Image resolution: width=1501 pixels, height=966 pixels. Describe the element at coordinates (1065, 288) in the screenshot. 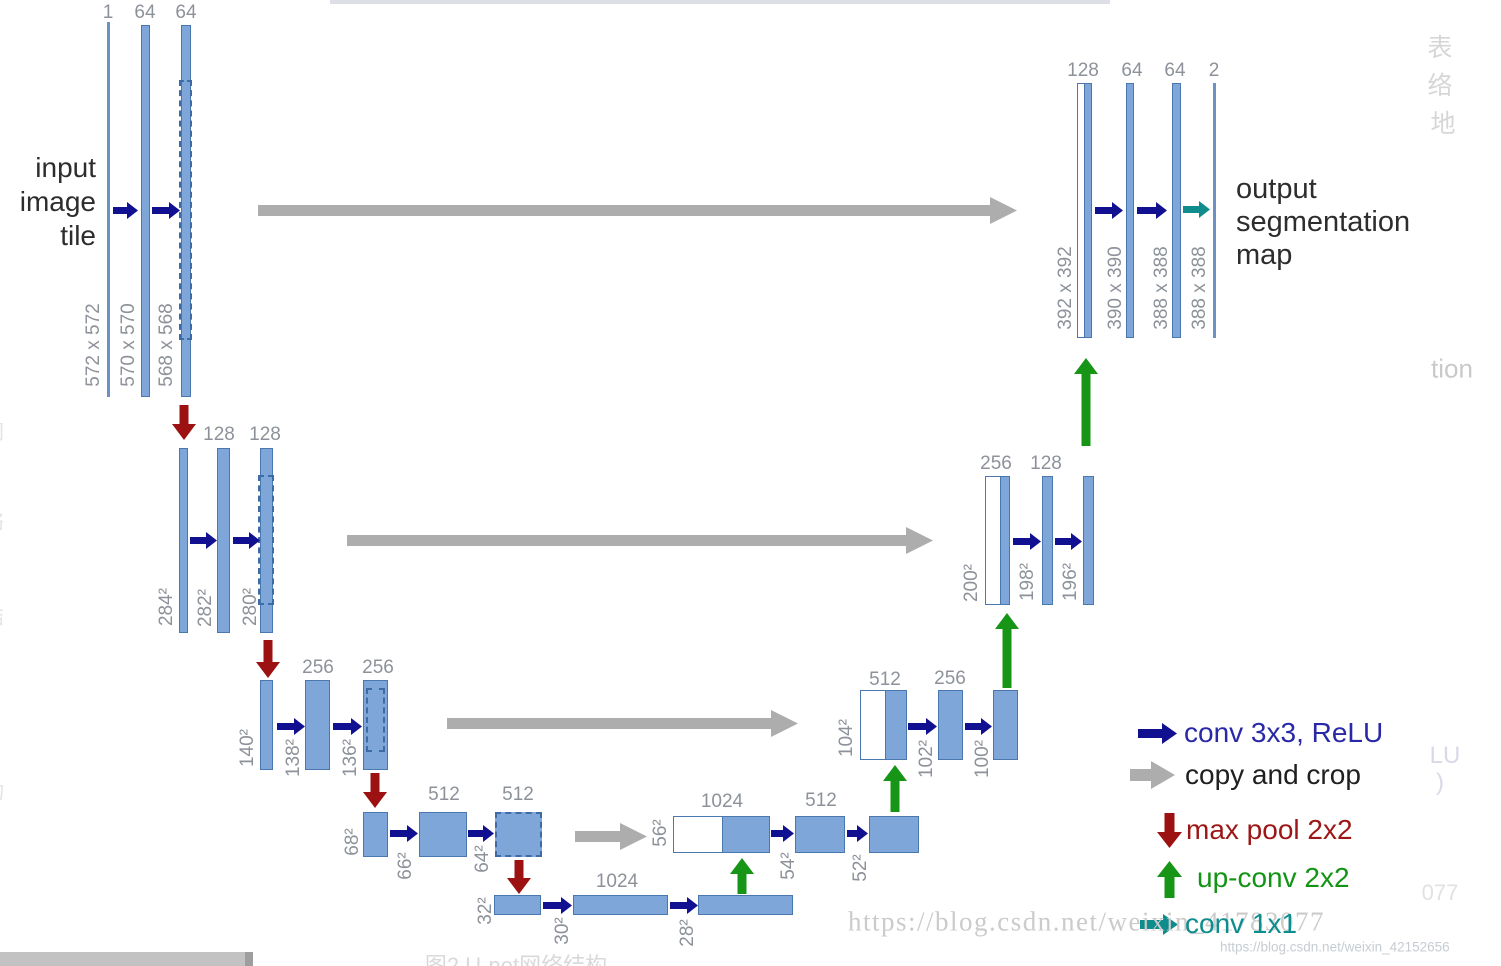

I see `feature-size-label: 392 x 392` at that location.